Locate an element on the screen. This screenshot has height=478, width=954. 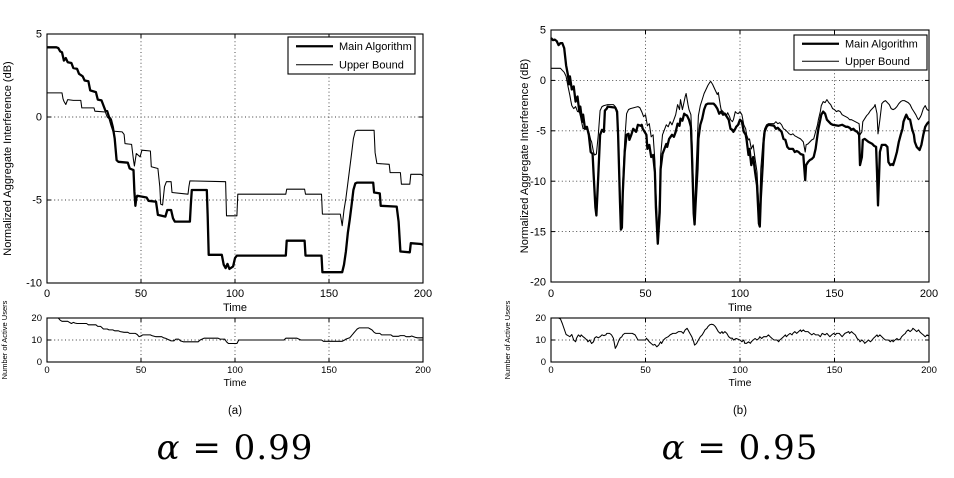
subfigure-label-b: (b) is located at coordinates (740, 411).